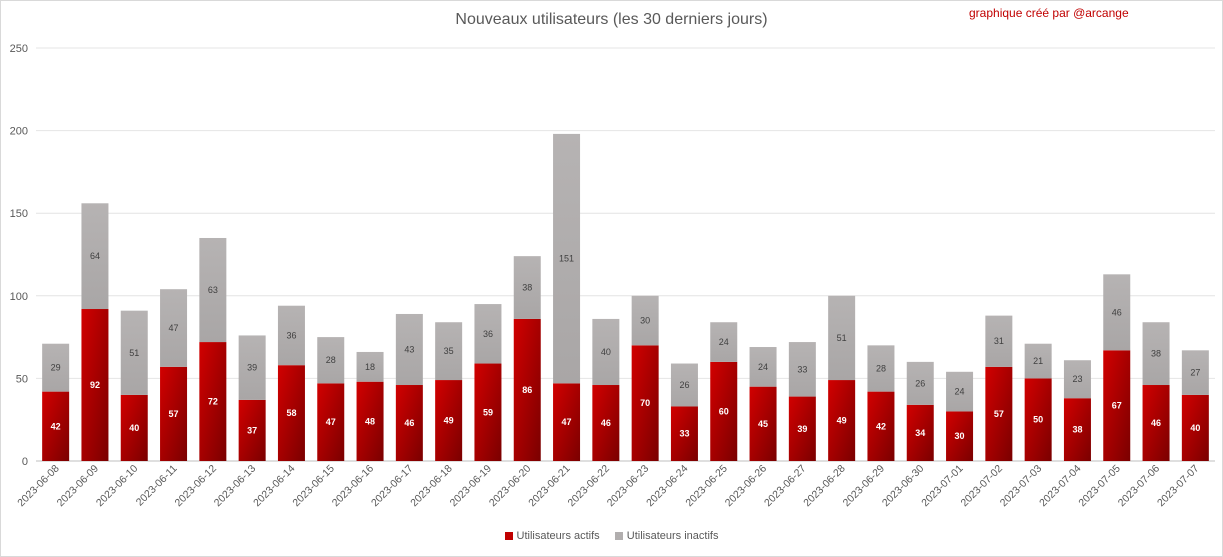 Image resolution: width=1223 pixels, height=557 pixels. What do you see at coordinates (22, 379) in the screenshot?
I see `y-tick-label: 50` at bounding box center [22, 379].